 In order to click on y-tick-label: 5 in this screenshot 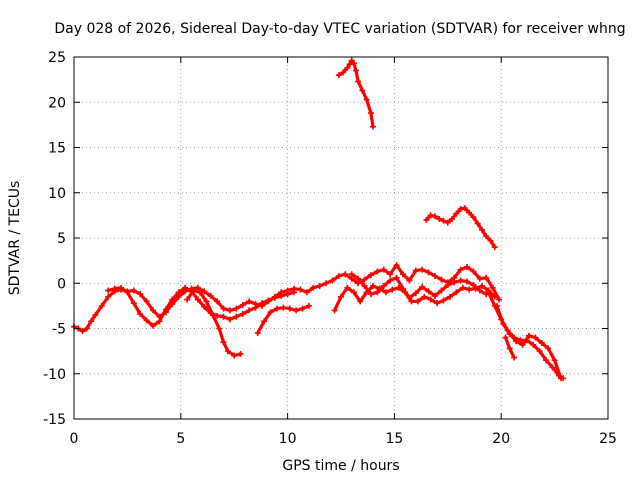, I will do `click(61, 239)`.